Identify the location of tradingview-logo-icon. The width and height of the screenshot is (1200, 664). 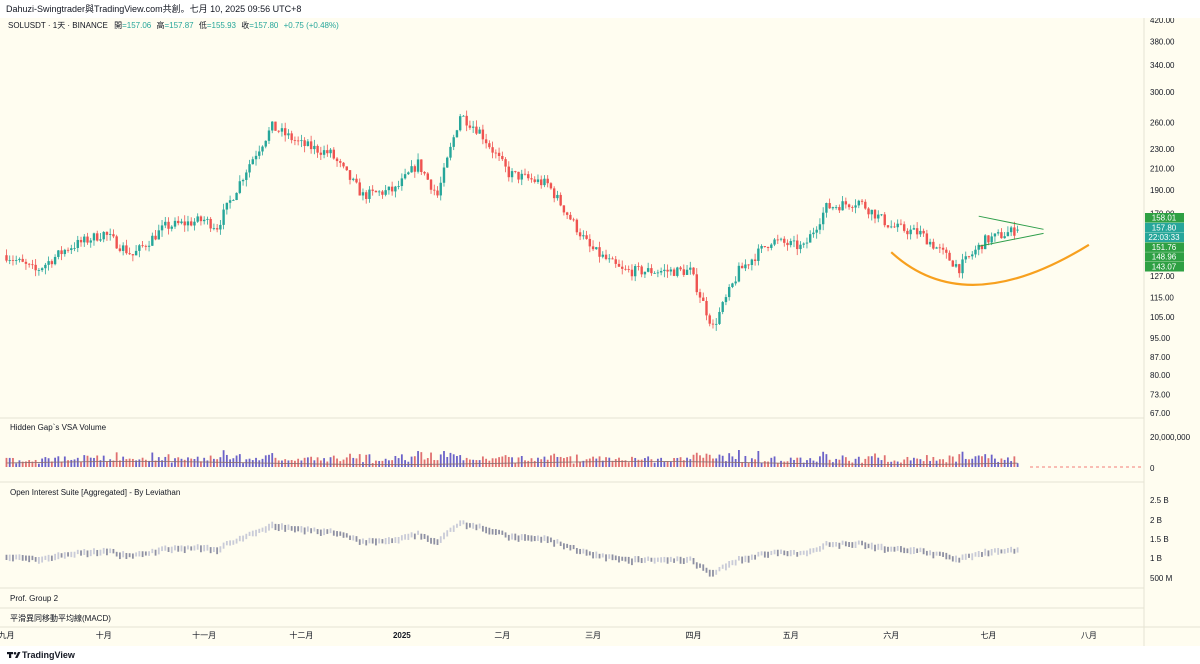
(14, 655).